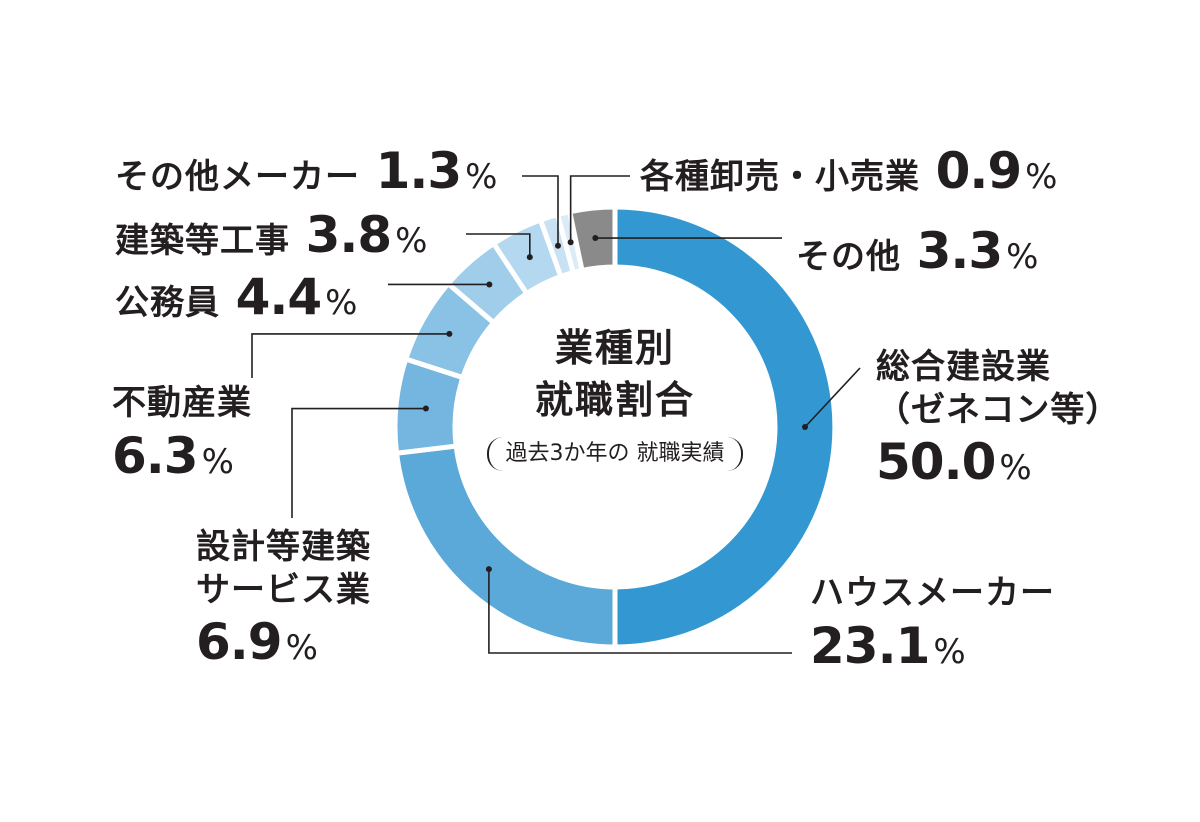 Image resolution: width=1200 pixels, height=822 pixels. I want to click on leader-line-construction-work, so click(498, 245).